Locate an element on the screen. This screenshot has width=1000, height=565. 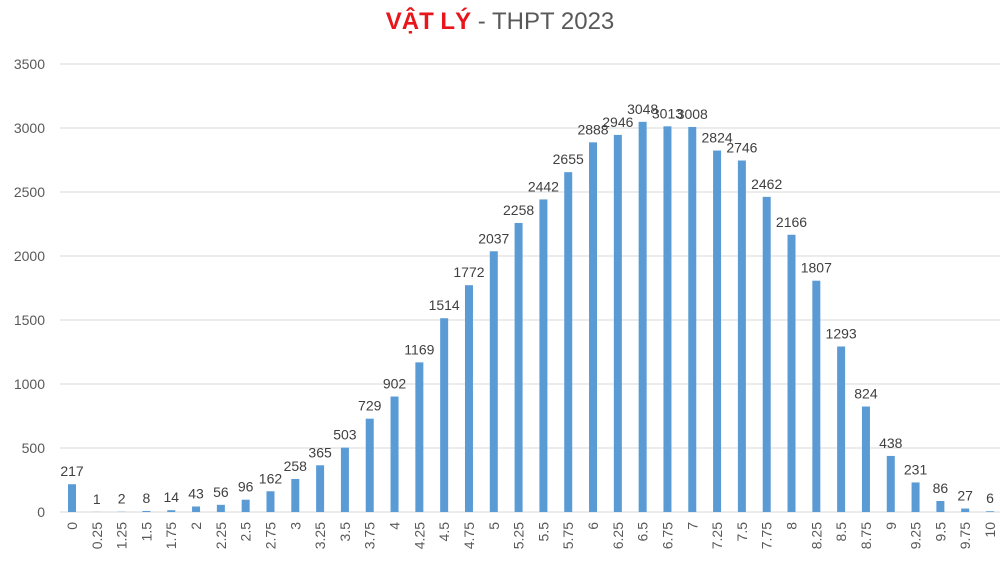
data-label: 729 is located at coordinates (370, 406).